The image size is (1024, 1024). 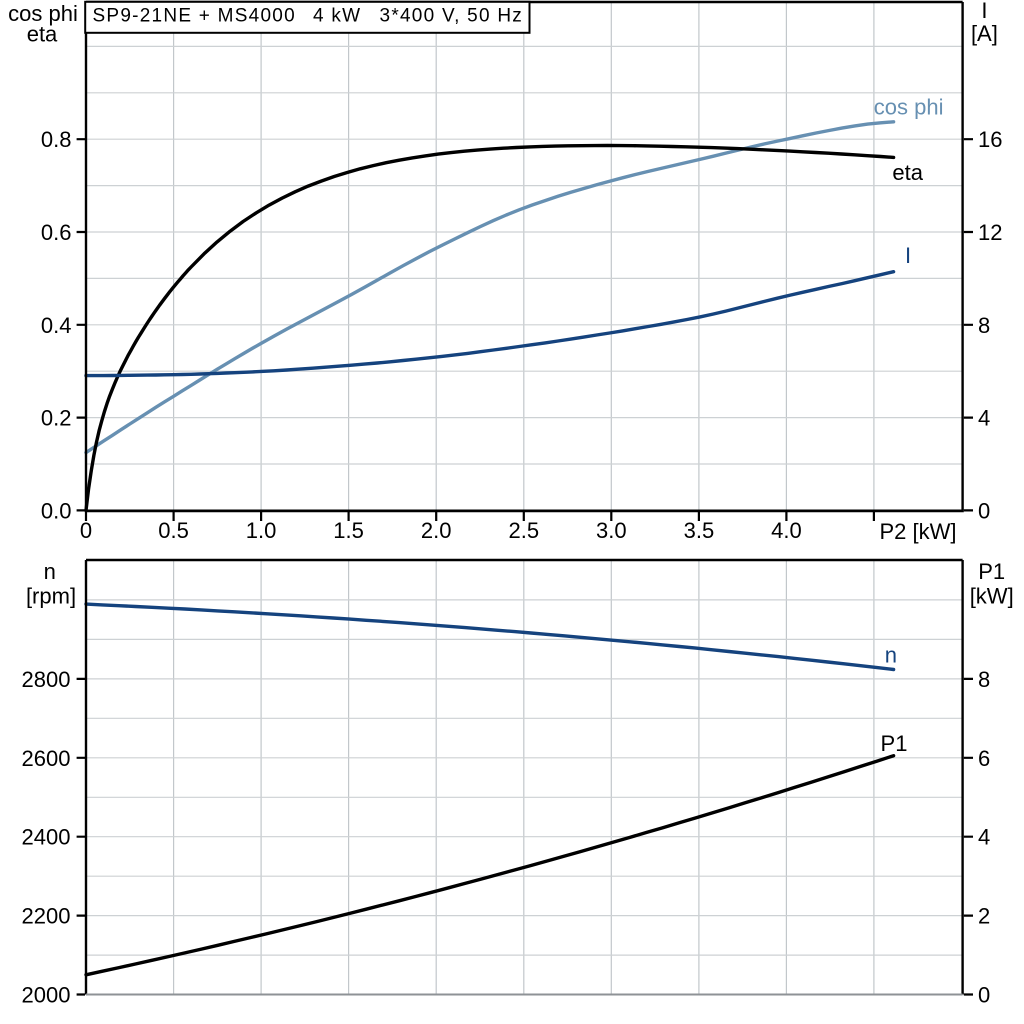 I want to click on svg-text: 2600, so click(x=46, y=758).